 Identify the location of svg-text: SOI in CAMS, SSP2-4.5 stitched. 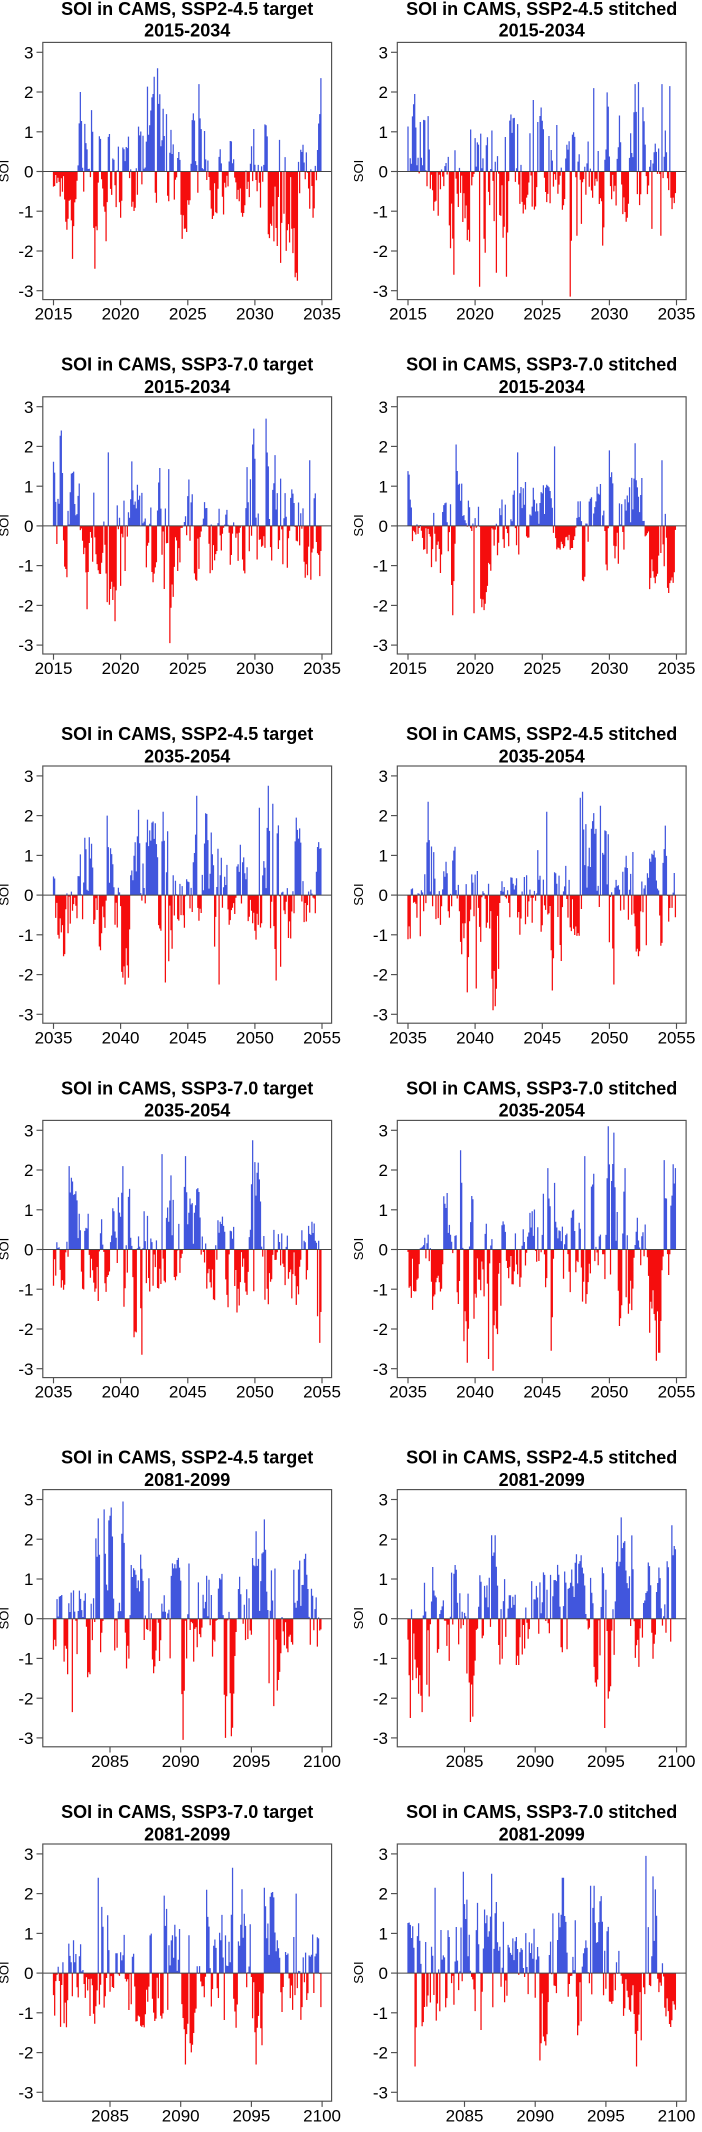
(541, 1458).